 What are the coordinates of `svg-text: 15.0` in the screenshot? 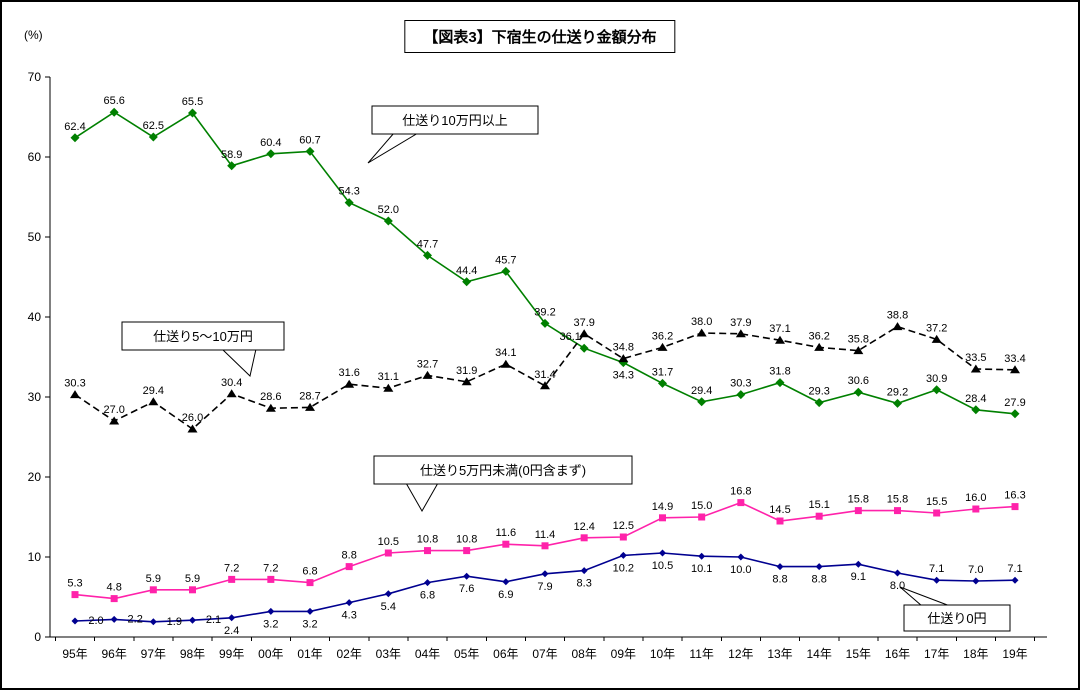 It's located at (701, 506).